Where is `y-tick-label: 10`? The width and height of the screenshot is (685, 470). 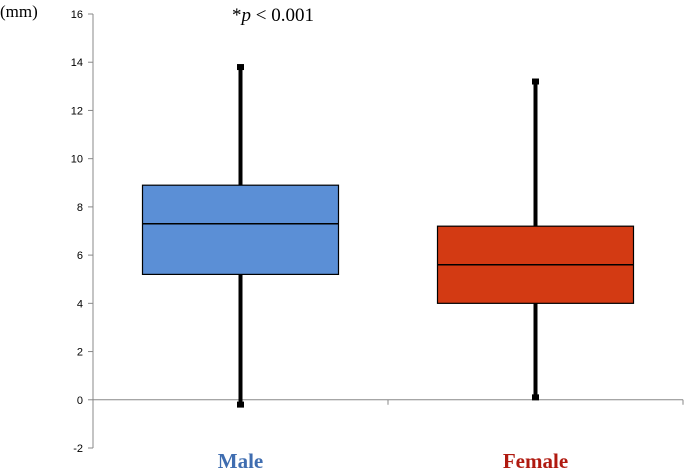
y-tick-label: 10 is located at coordinates (77, 160).